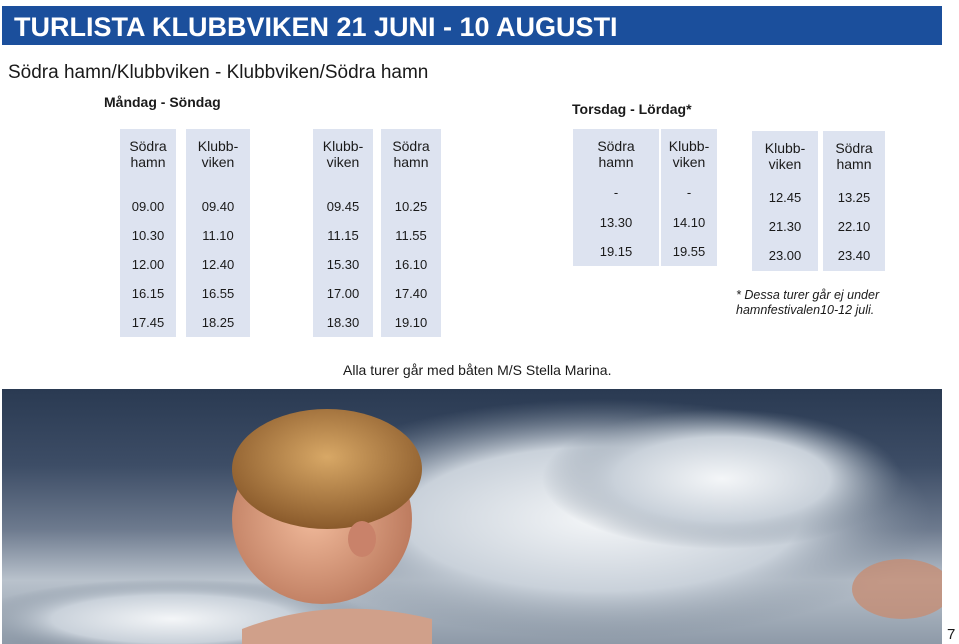  I want to click on time-cell: 13.30, so click(616, 222).